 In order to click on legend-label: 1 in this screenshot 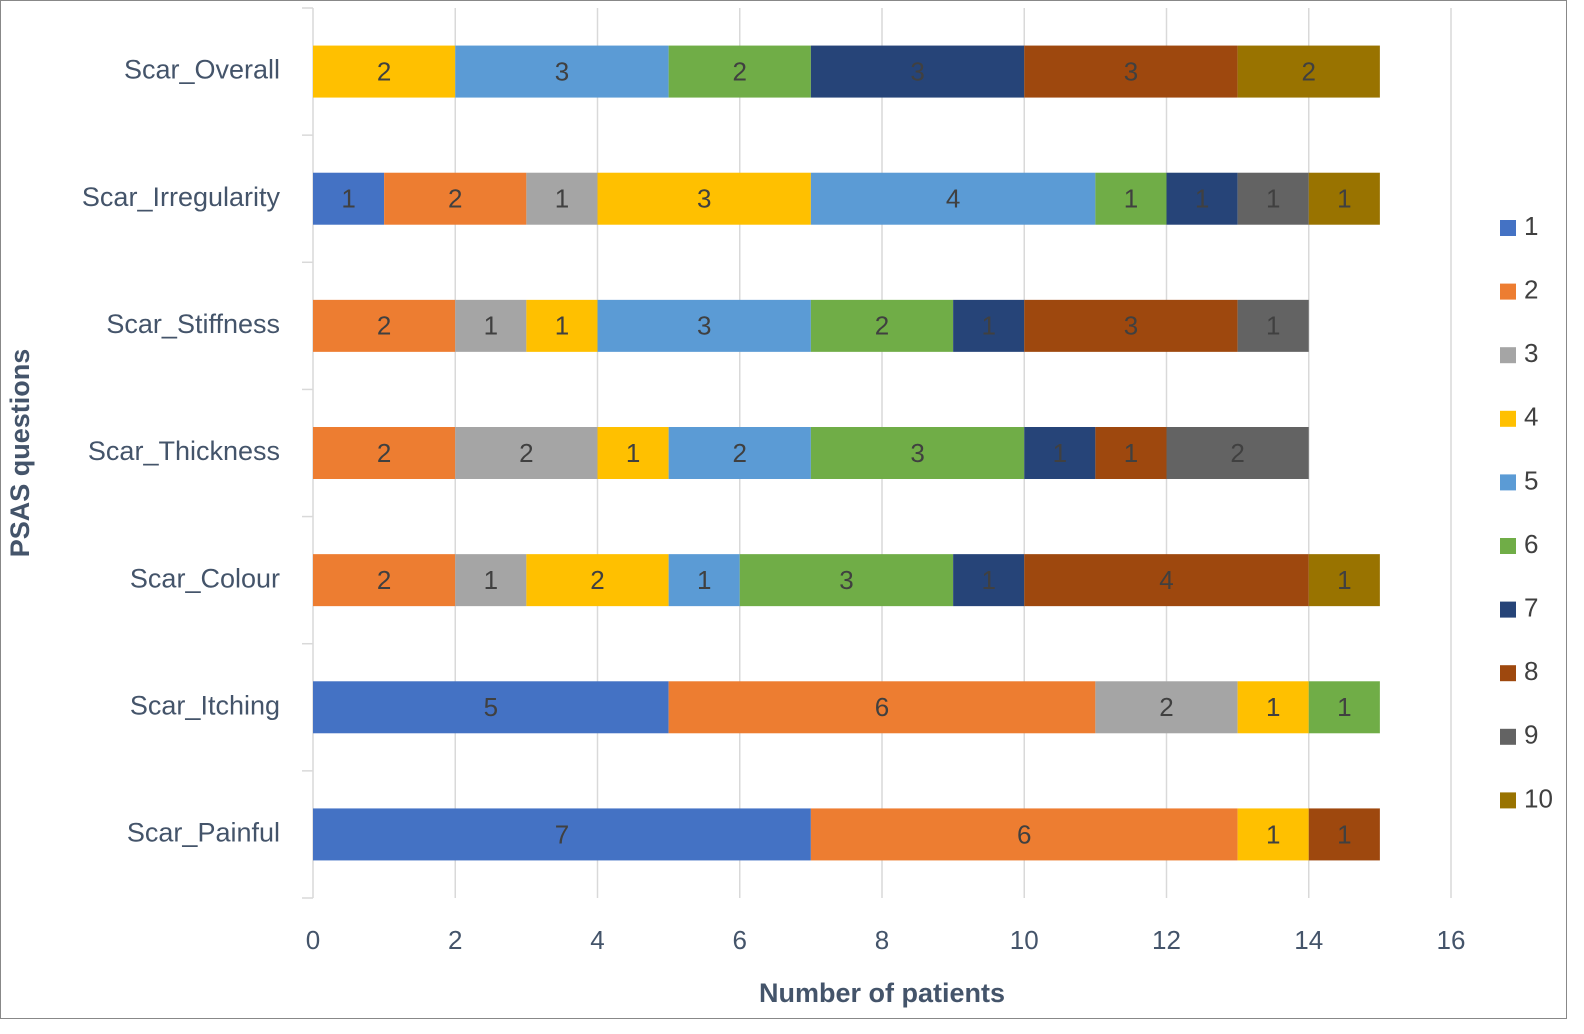, I will do `click(1531, 226)`.